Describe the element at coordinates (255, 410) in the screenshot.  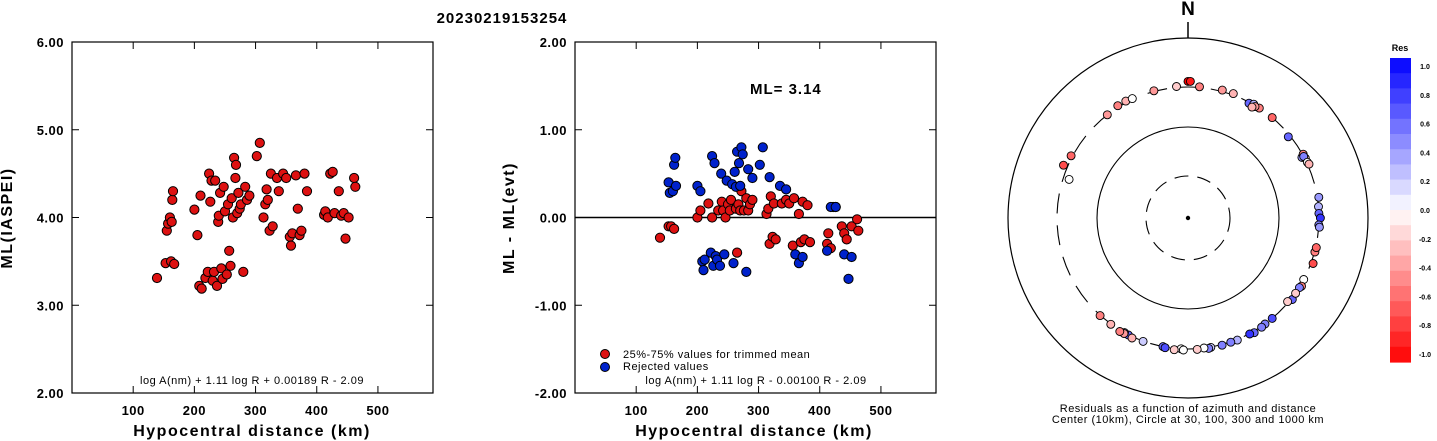
I see `x-tick-label: 300` at that location.